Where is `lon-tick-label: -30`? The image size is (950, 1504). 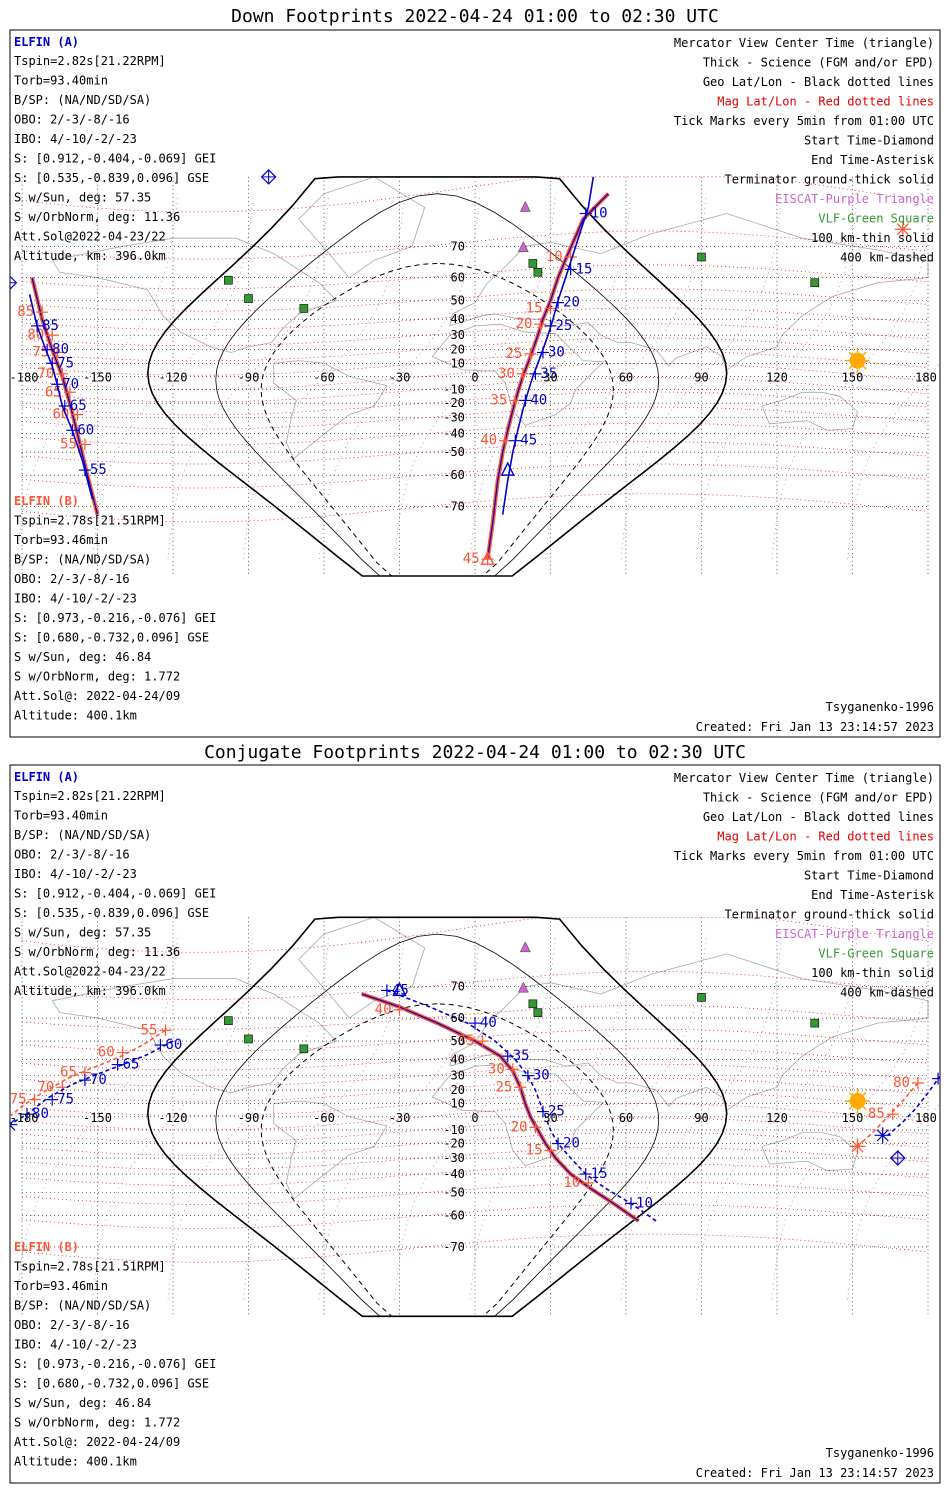
lon-tick-label: -30 is located at coordinates (400, 1118).